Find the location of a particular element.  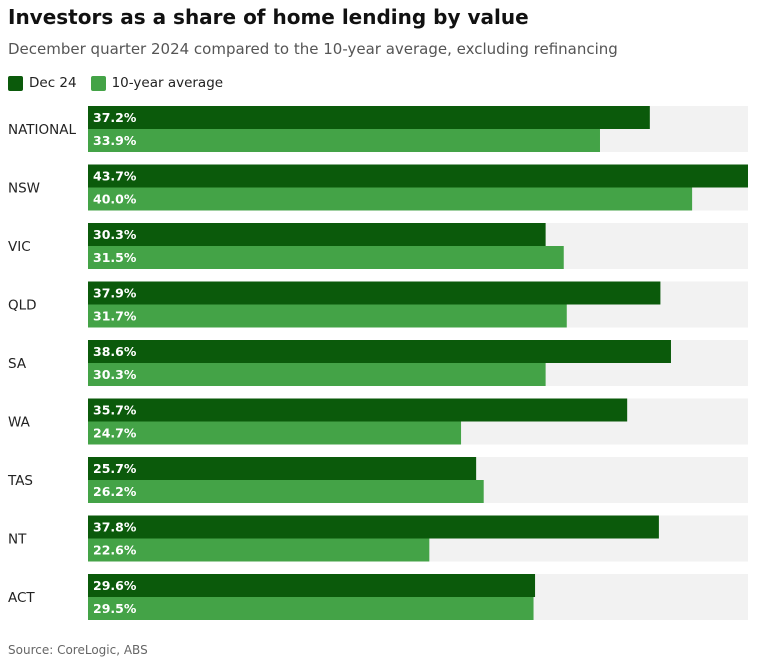

category-label-qld: QLD is located at coordinates (22, 306).